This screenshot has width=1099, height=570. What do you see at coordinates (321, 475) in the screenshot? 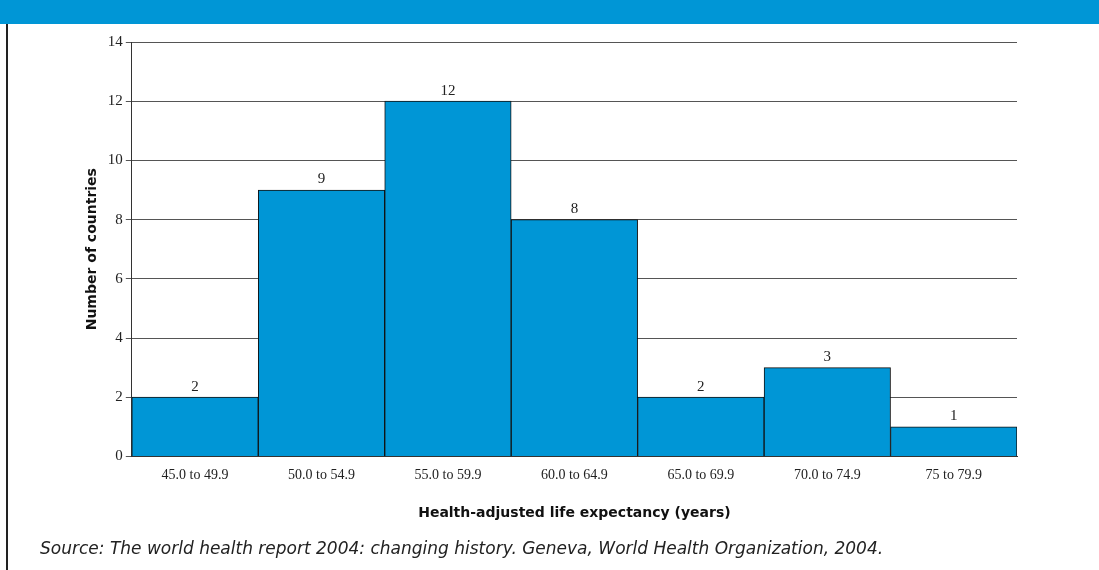
I see `x-tick-label: 50.0 to 54.9` at bounding box center [321, 475].